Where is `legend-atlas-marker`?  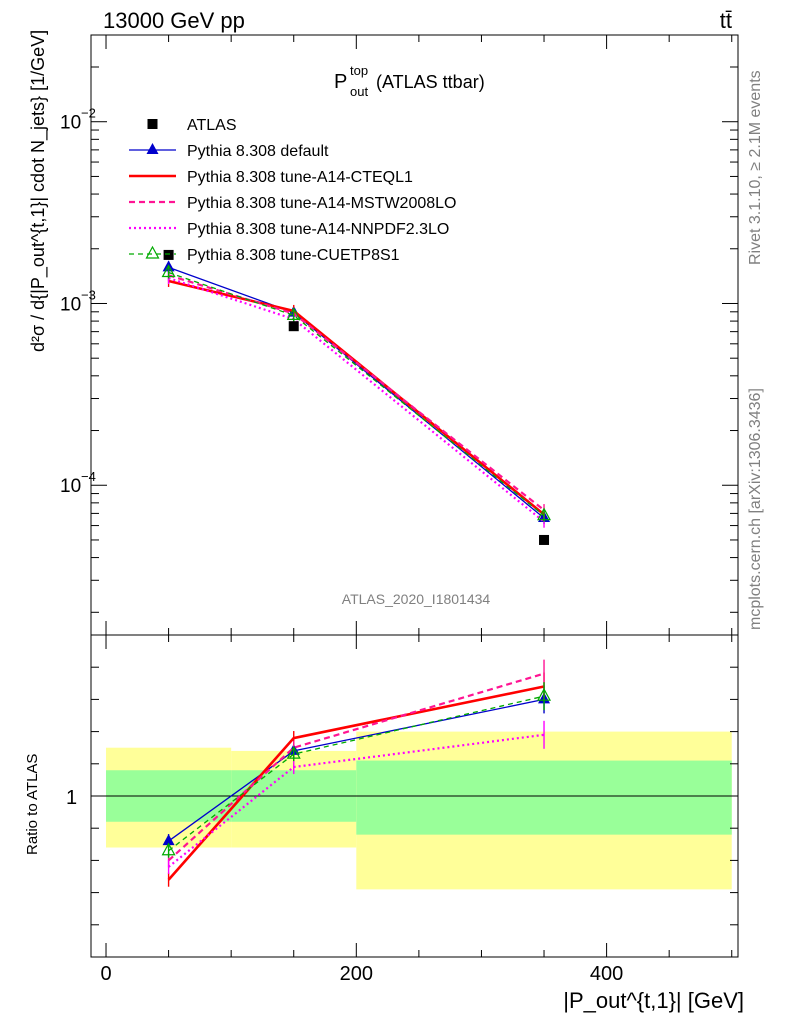 legend-atlas-marker is located at coordinates (152, 124).